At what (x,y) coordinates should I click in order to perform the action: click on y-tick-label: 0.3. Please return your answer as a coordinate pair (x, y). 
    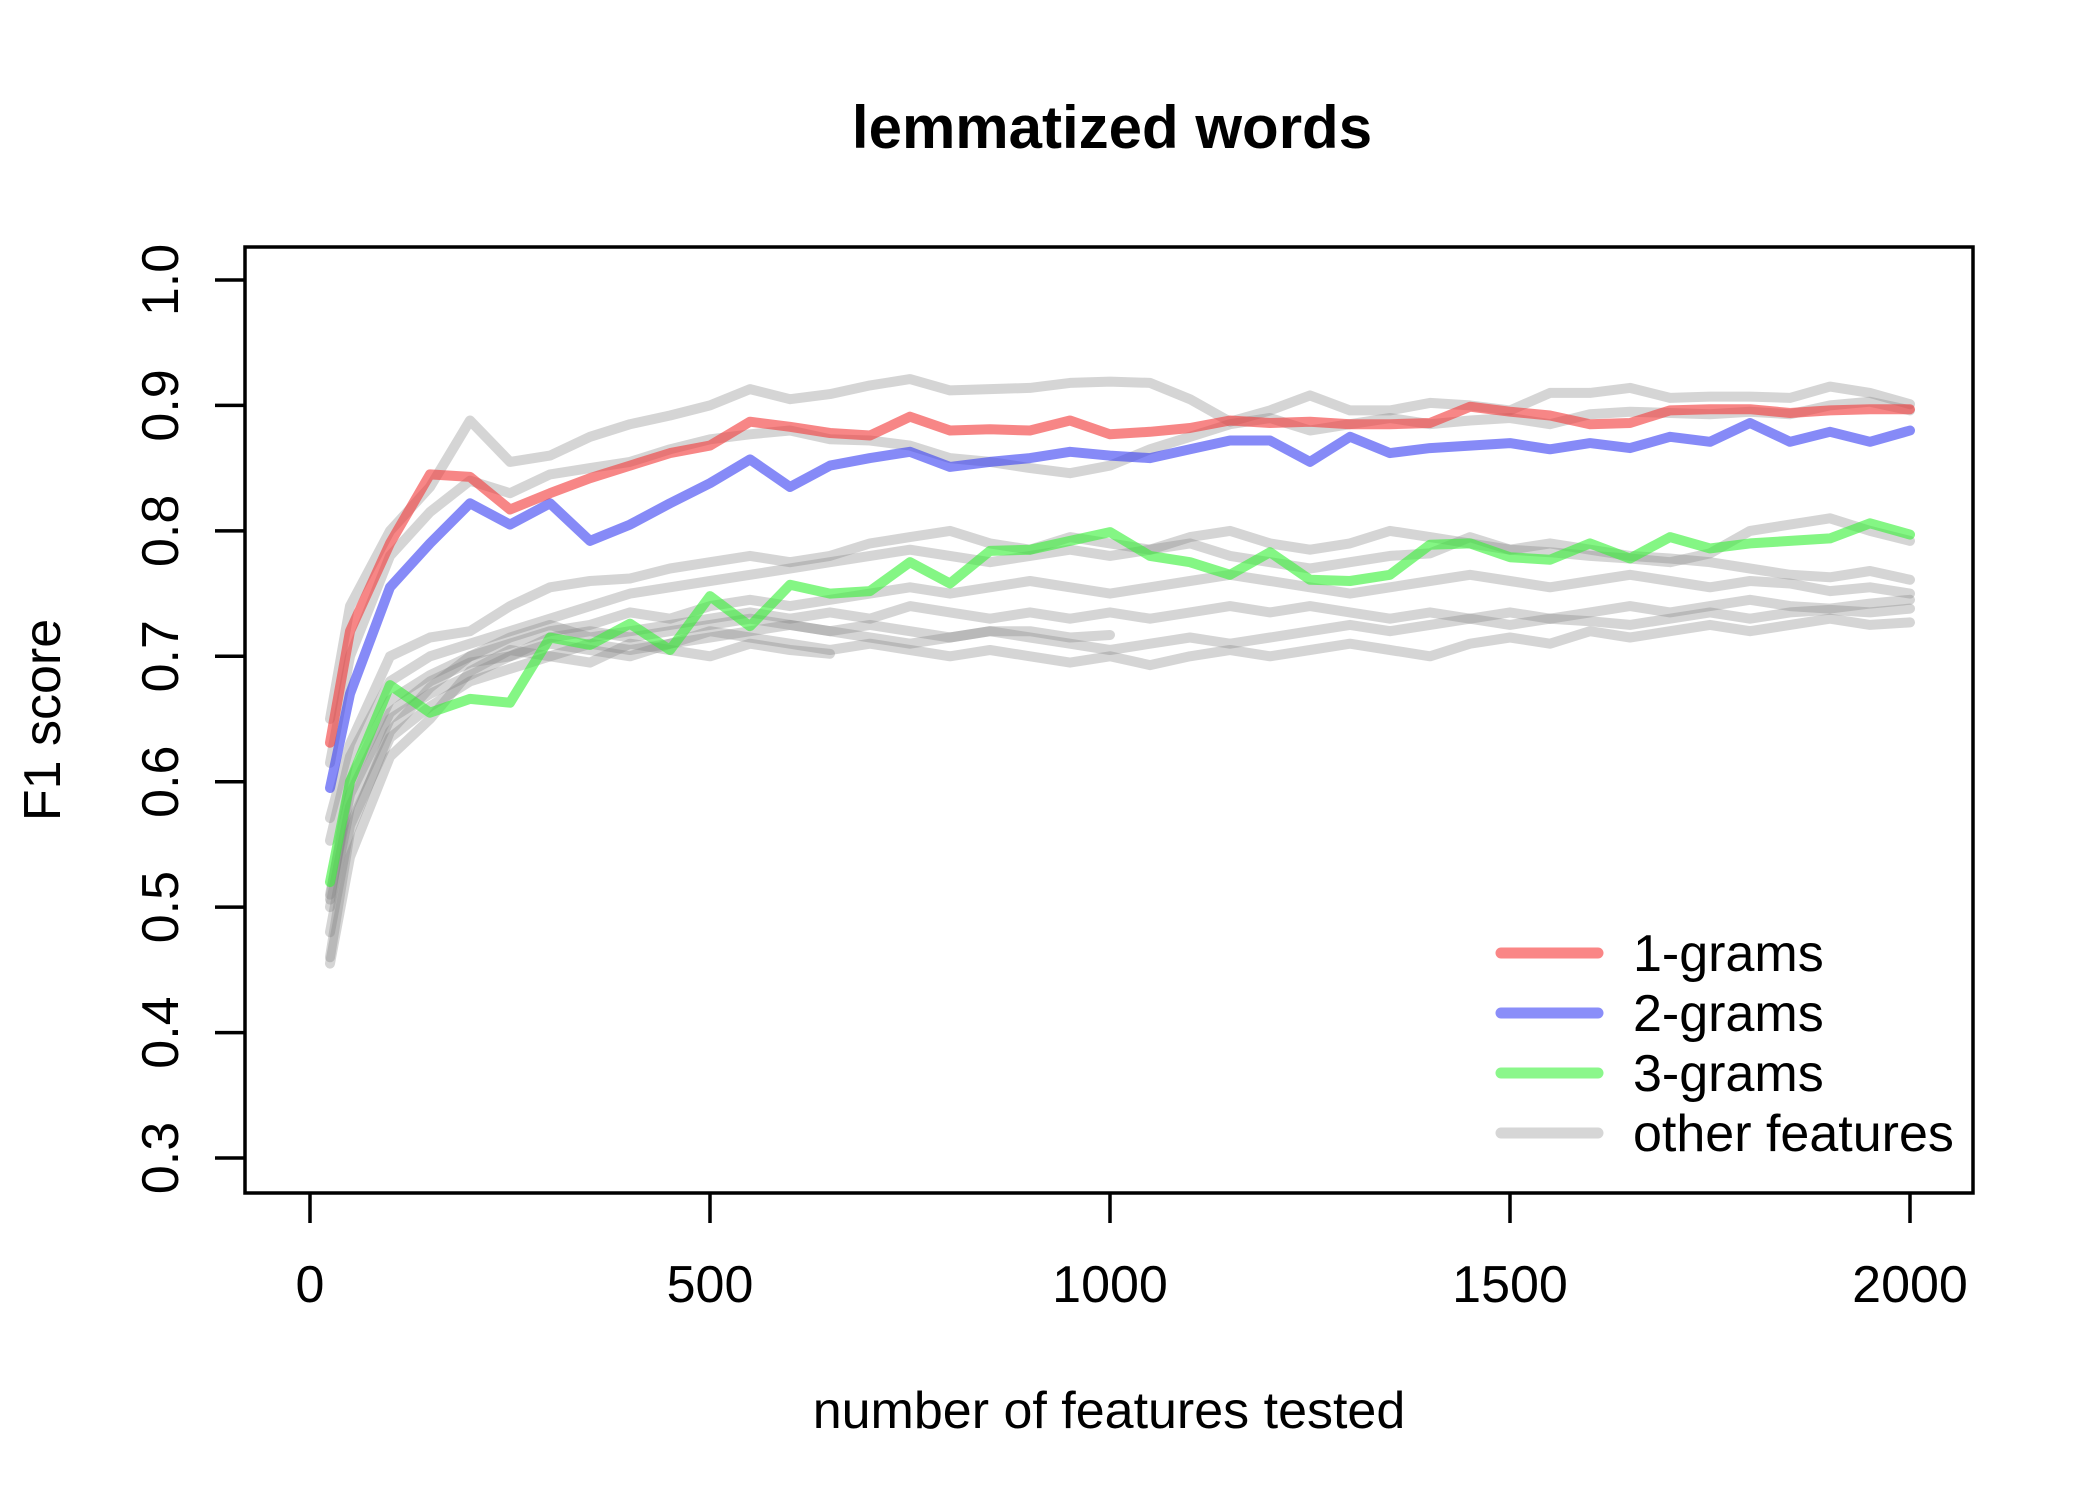
    Looking at the image, I should click on (161, 1158).